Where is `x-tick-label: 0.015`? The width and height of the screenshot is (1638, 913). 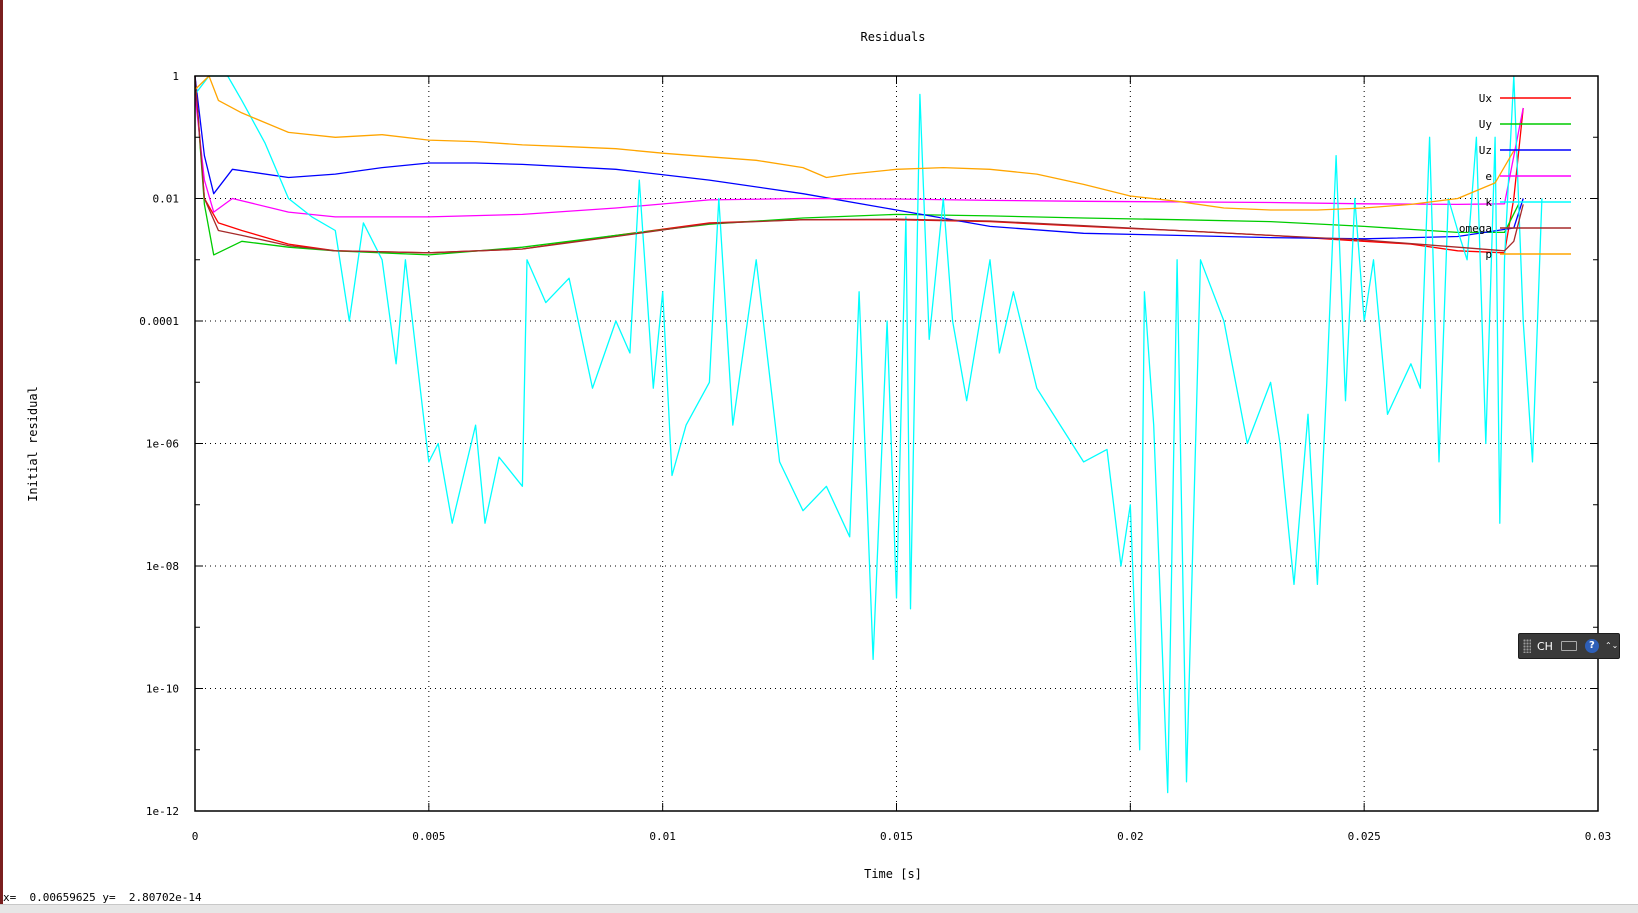 x-tick-label: 0.015 is located at coordinates (896, 836).